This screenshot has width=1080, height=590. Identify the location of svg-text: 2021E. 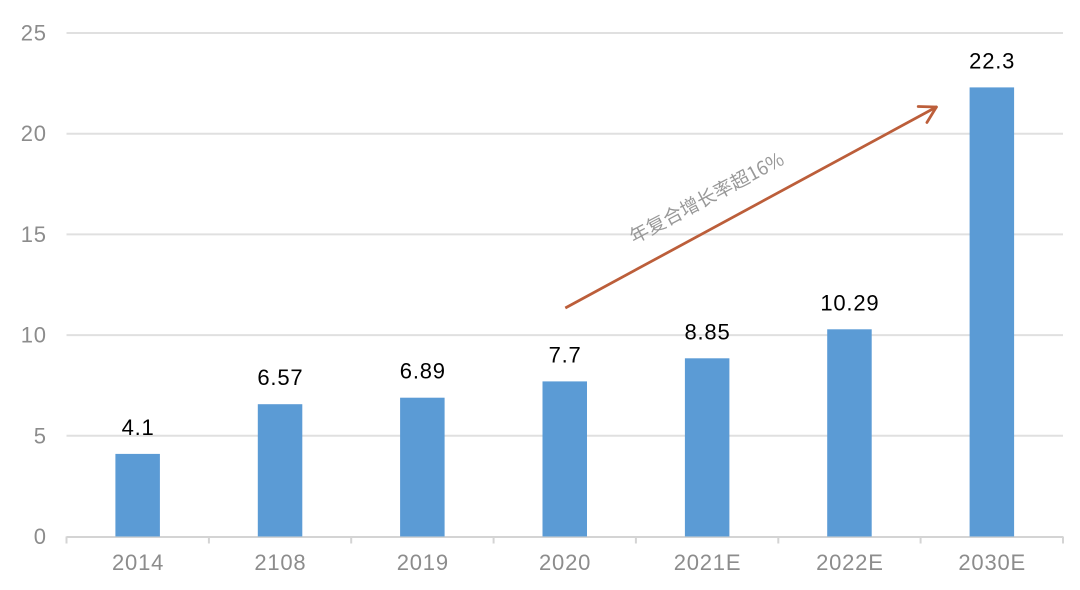
(708, 562).